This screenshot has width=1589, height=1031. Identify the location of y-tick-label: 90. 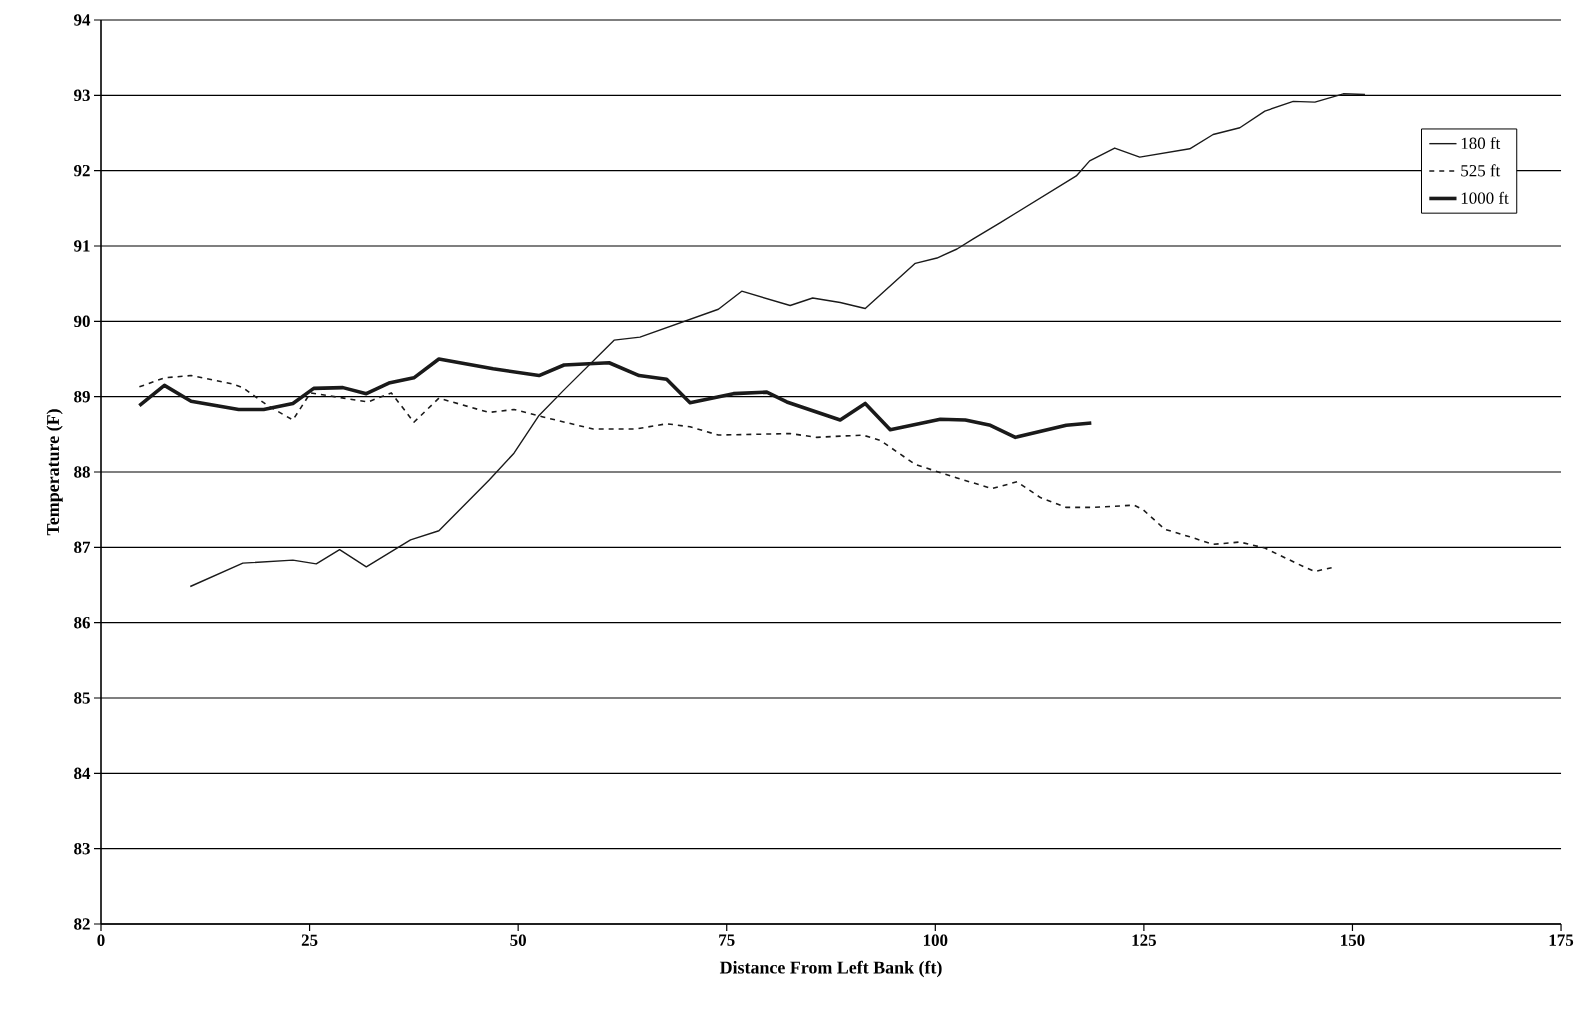
(82, 321).